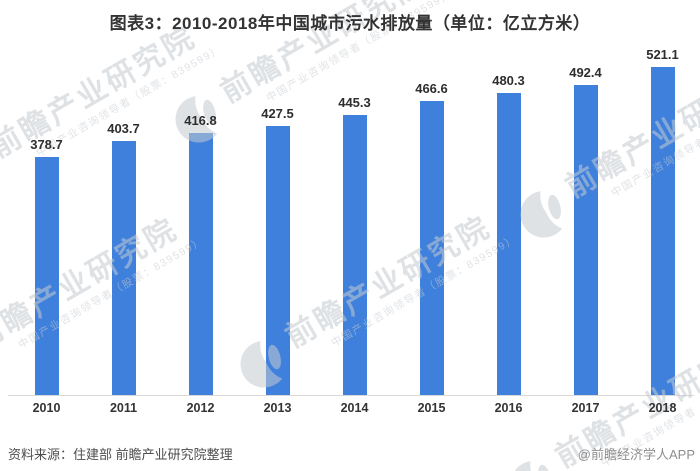  I want to click on bar-column-2014: 445.3, so click(354, 219).